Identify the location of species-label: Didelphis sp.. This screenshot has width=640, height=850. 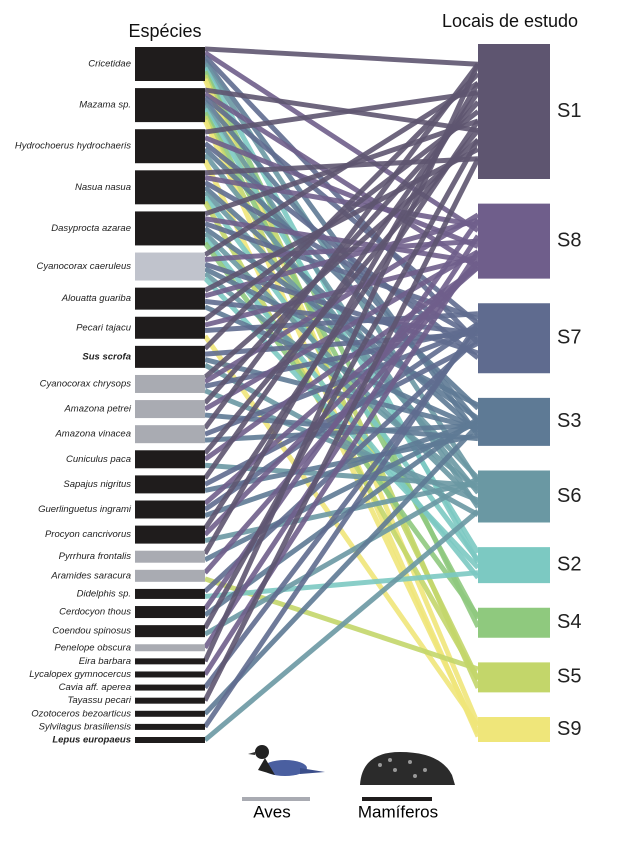
(104, 593).